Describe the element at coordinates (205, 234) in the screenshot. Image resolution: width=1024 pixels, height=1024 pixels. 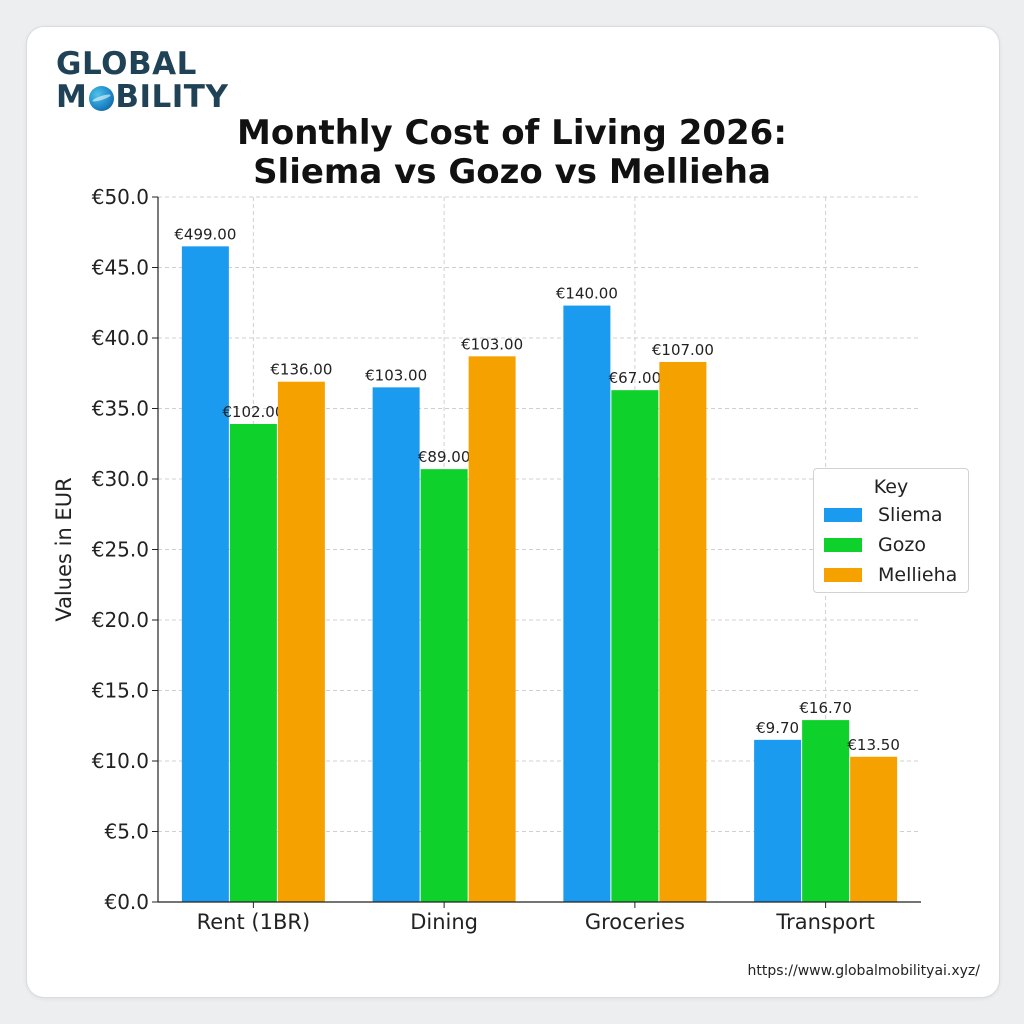
I see `data-label: €499.00` at that location.